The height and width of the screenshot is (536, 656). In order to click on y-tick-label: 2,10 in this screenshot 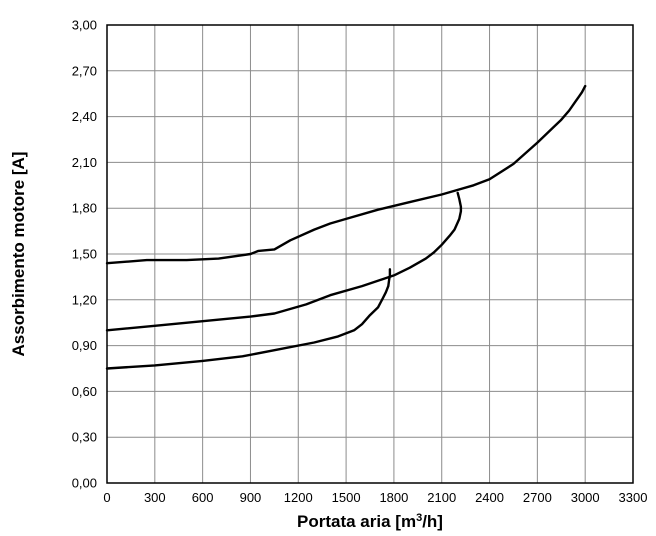, I will do `click(84, 162)`.